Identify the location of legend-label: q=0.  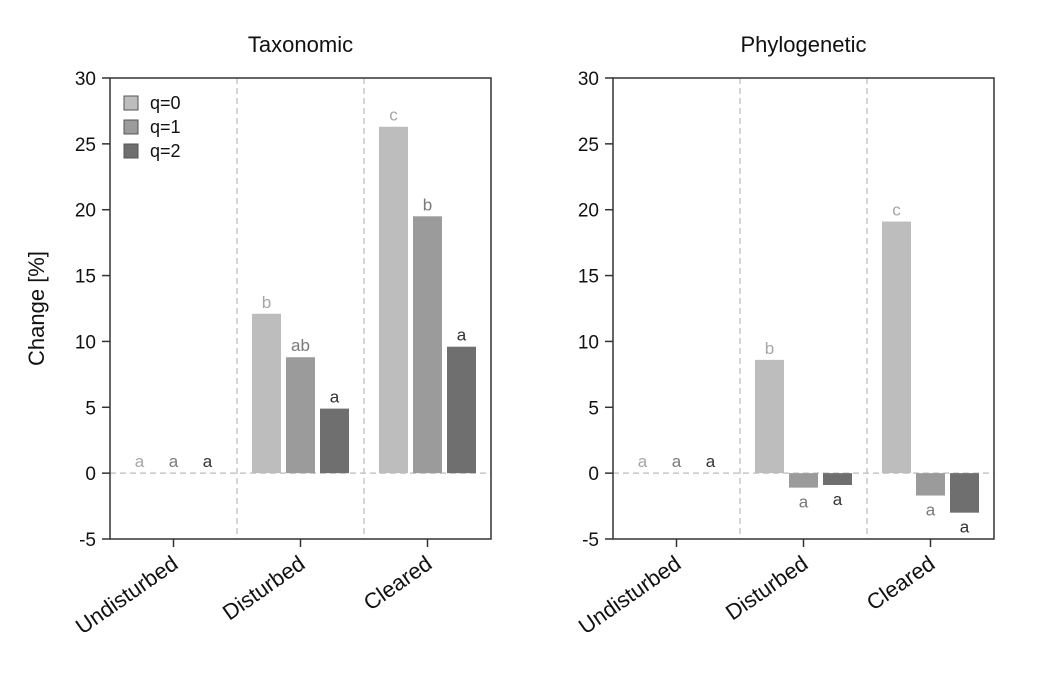
(165, 103).